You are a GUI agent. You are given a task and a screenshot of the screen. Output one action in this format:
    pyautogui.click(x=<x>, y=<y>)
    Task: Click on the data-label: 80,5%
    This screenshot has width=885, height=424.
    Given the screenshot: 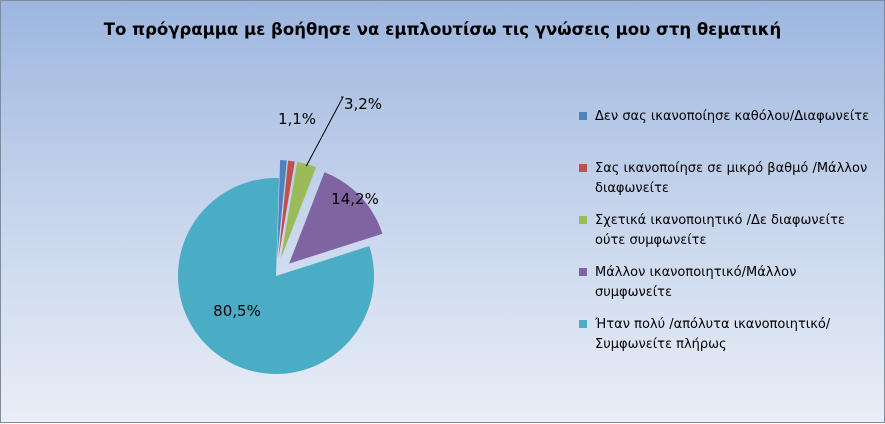 What is the action you would take?
    pyautogui.click(x=237, y=311)
    